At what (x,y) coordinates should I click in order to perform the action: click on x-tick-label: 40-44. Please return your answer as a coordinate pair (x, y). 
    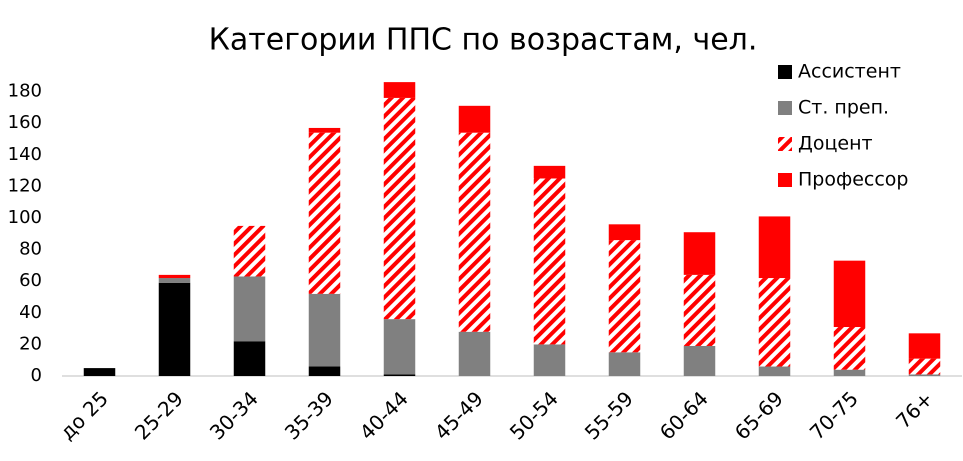
    Looking at the image, I should click on (384, 415).